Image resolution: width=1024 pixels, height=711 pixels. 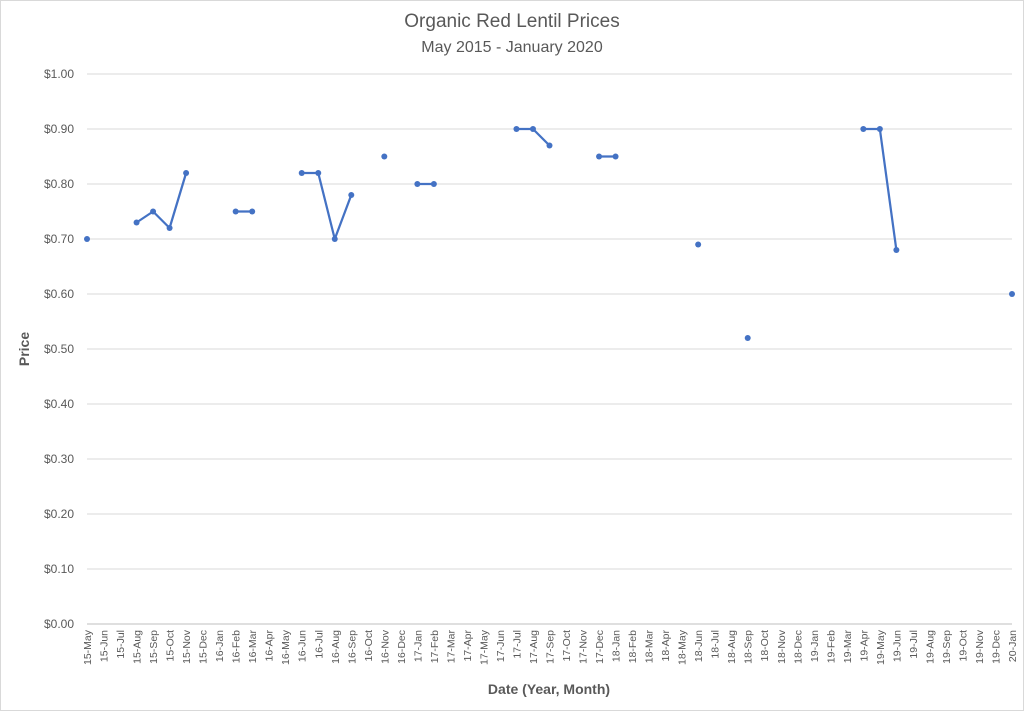 I want to click on x-tick-label: 19-Jan, so click(x=815, y=646).